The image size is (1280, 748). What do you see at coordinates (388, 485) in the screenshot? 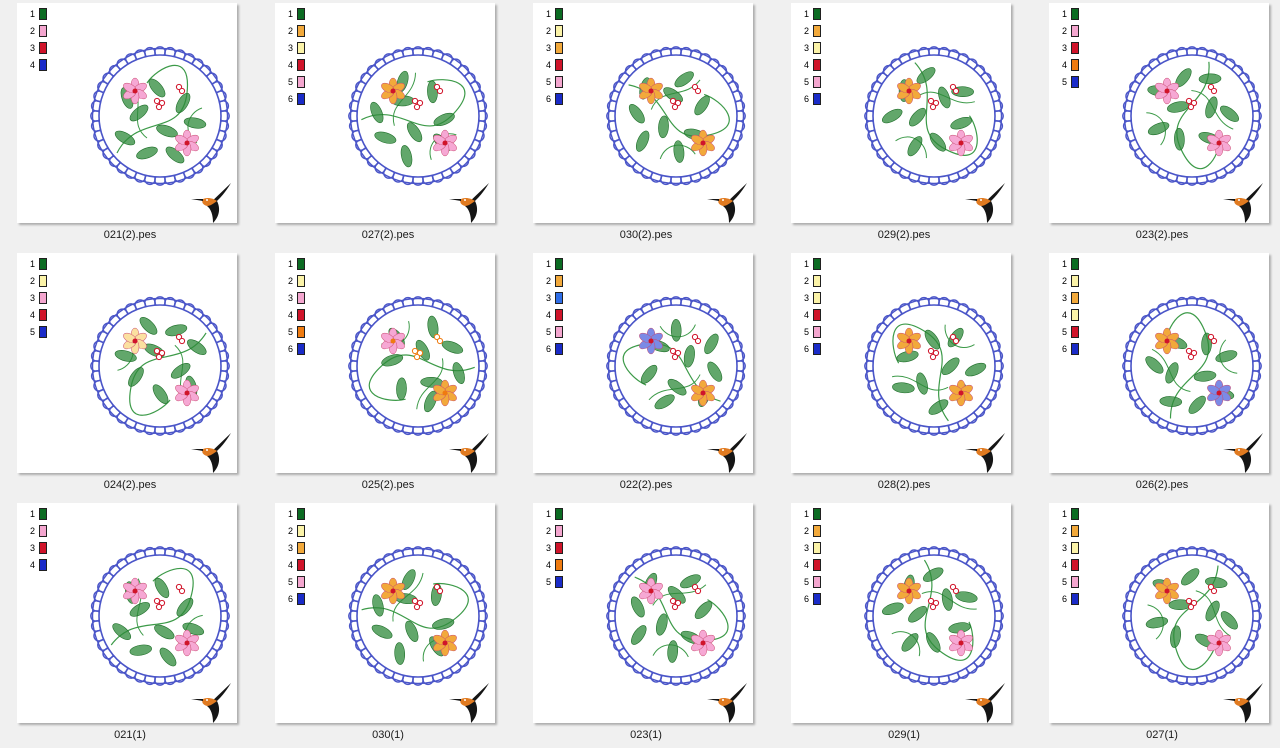
I see `file-name-label: 025(2).pes` at bounding box center [388, 485].